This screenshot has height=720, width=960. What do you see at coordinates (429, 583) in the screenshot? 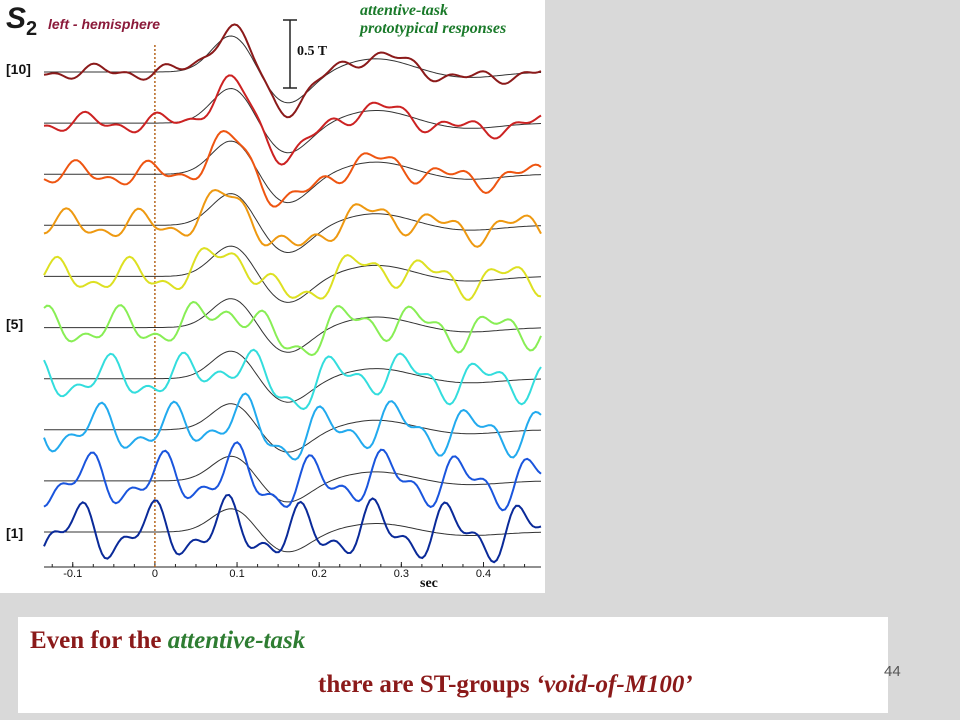
I see `x-axis-unit: sec` at bounding box center [429, 583].